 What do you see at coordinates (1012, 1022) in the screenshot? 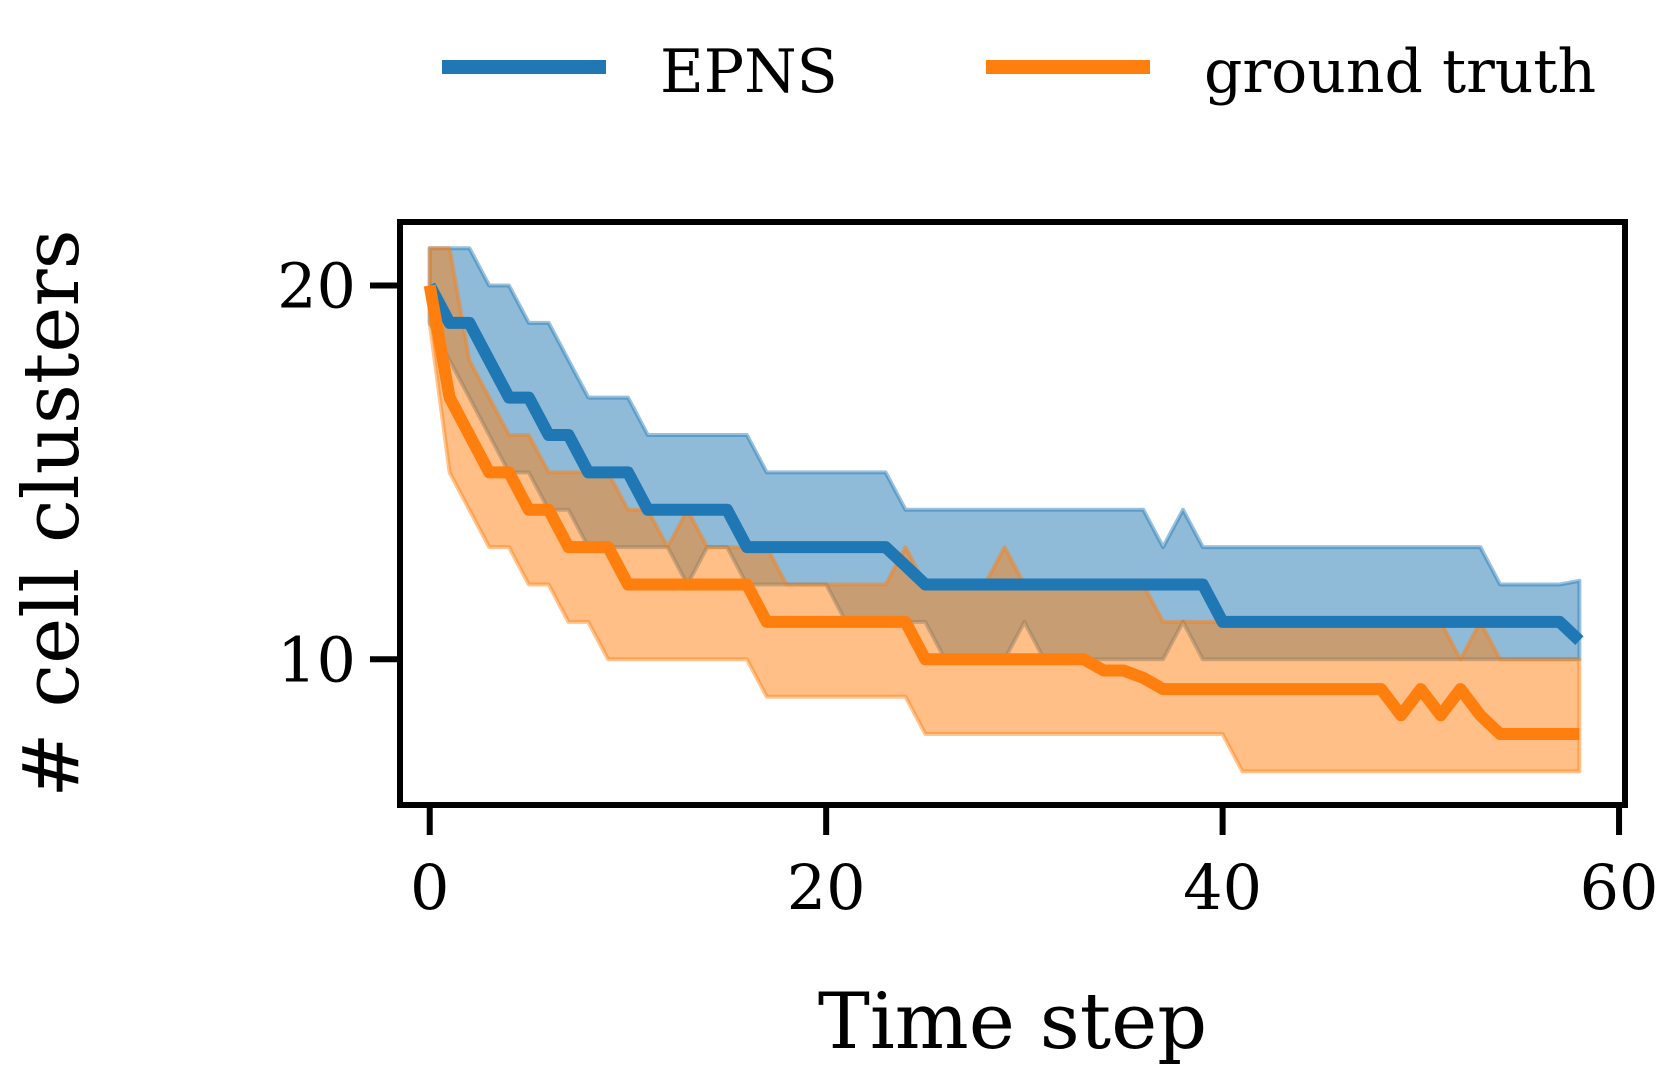
I see `x-axis-label: Time step` at bounding box center [1012, 1022].